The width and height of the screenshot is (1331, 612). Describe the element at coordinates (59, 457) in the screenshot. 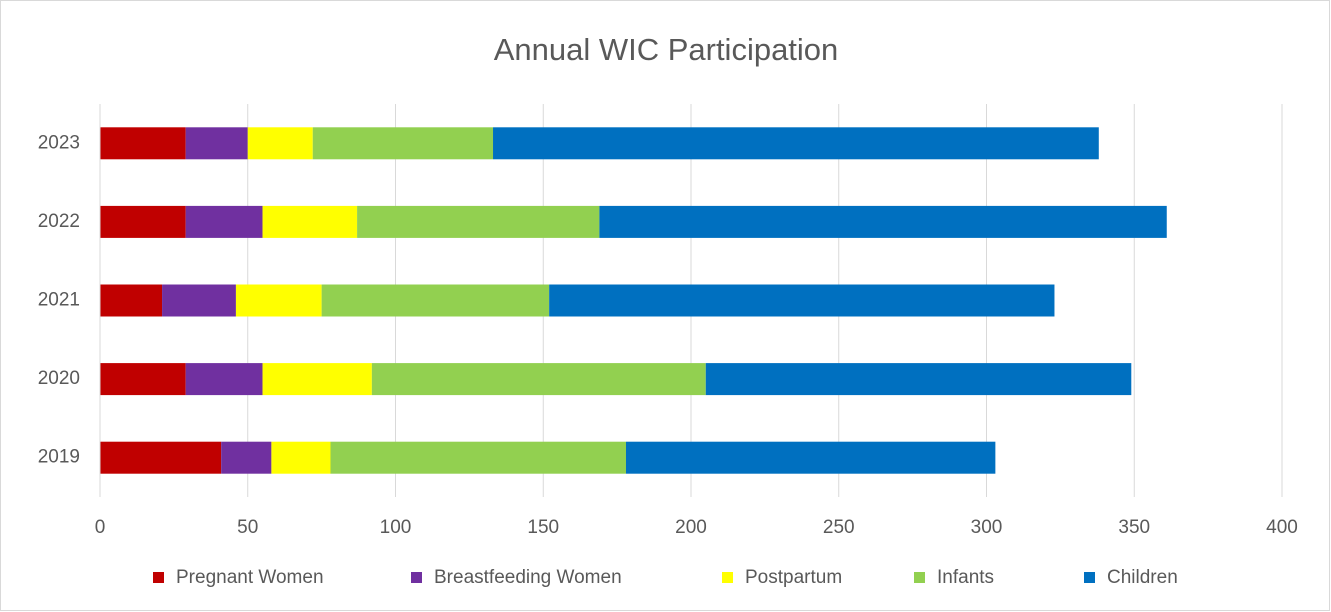

I see `y-tick-label: 2019` at that location.